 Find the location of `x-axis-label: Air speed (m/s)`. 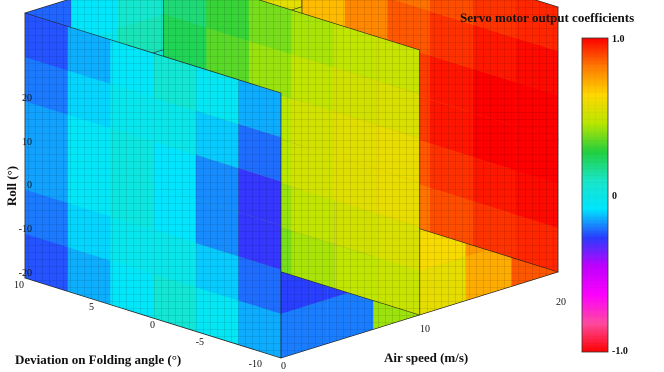

x-axis-label: Air speed (m/s) is located at coordinates (426, 357).